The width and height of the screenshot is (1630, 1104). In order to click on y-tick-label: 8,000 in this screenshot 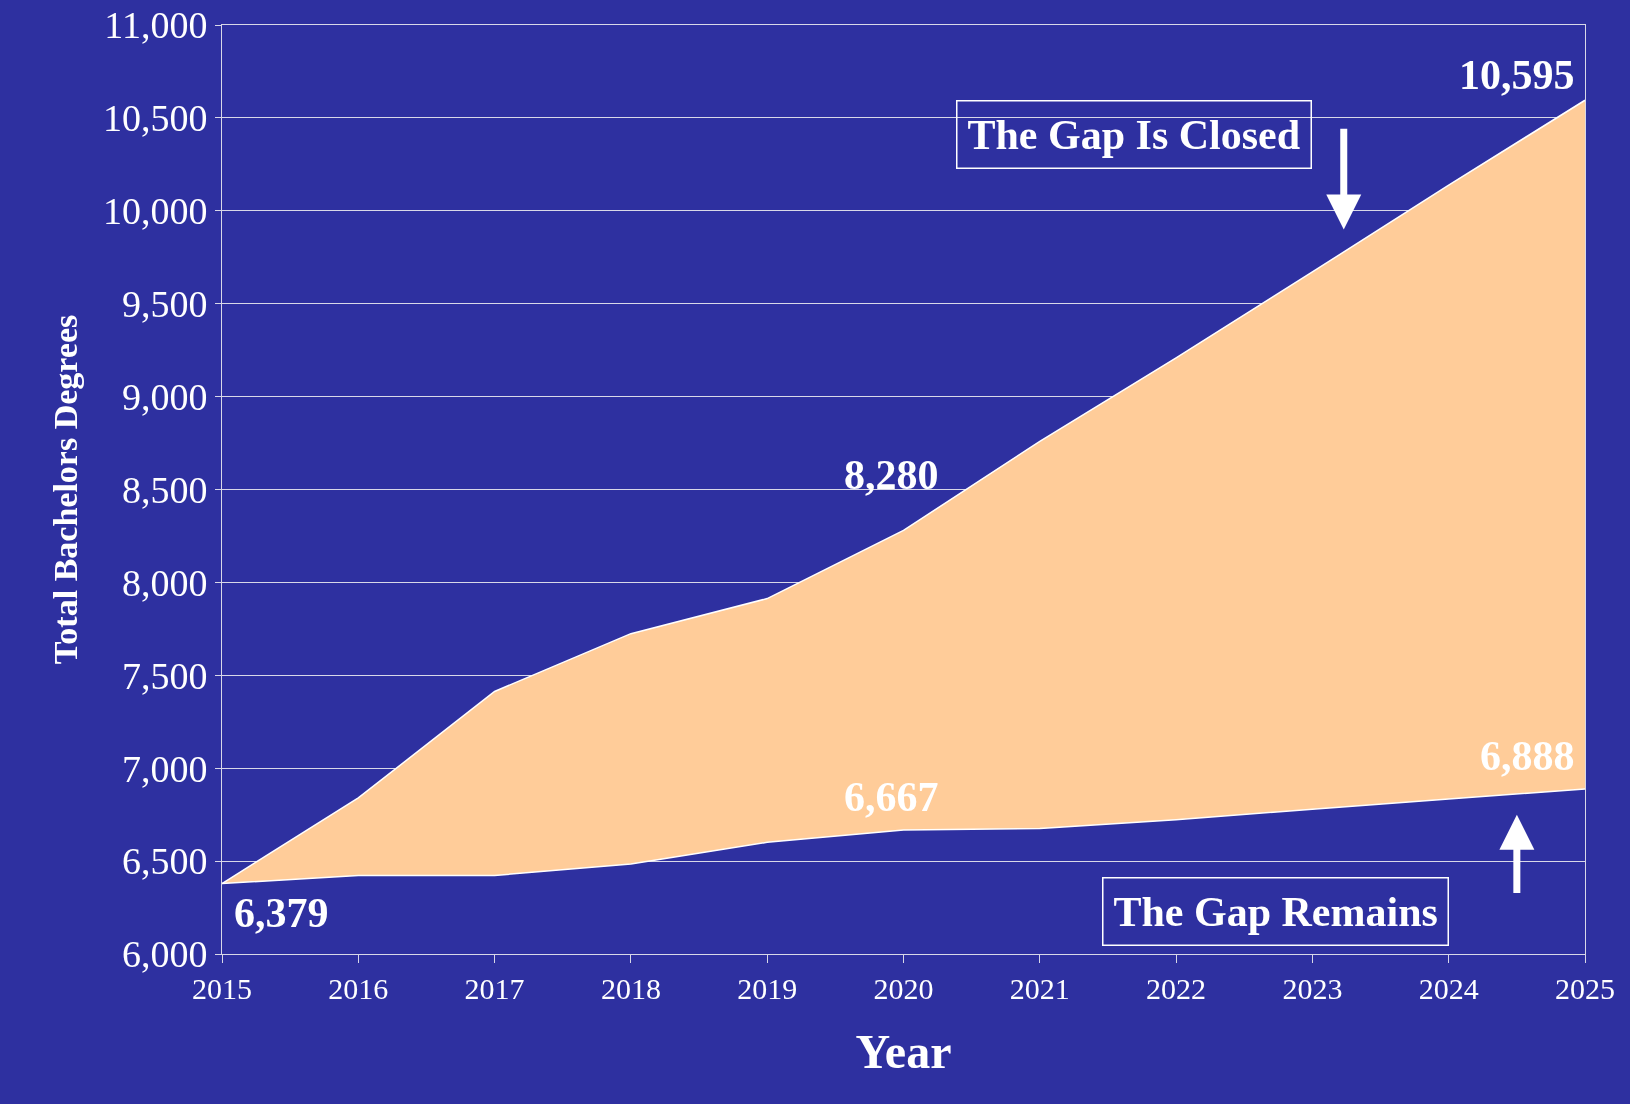, I will do `click(164, 582)`.